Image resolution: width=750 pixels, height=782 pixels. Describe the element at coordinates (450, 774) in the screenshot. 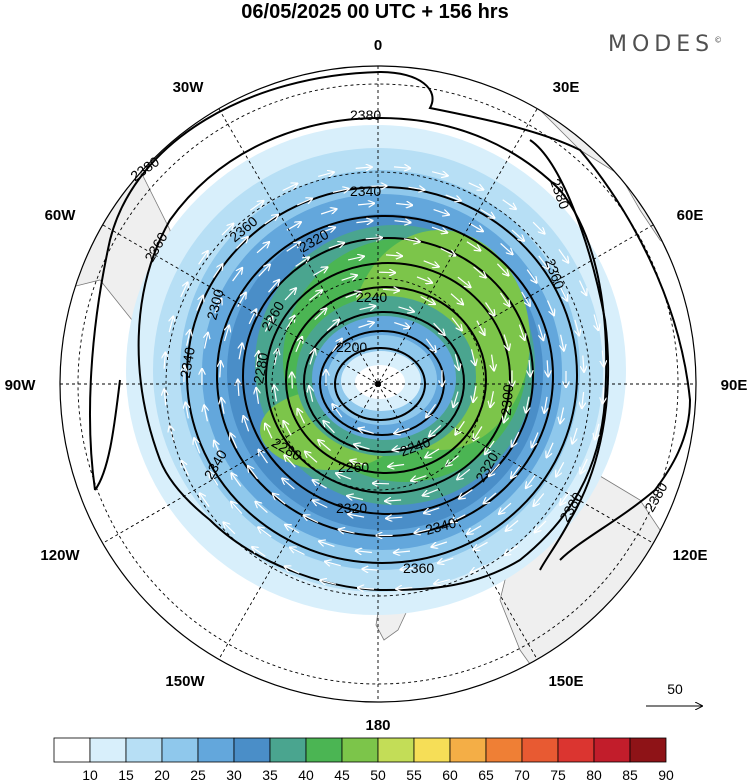

I see `colorbar-tick-label: 60` at that location.